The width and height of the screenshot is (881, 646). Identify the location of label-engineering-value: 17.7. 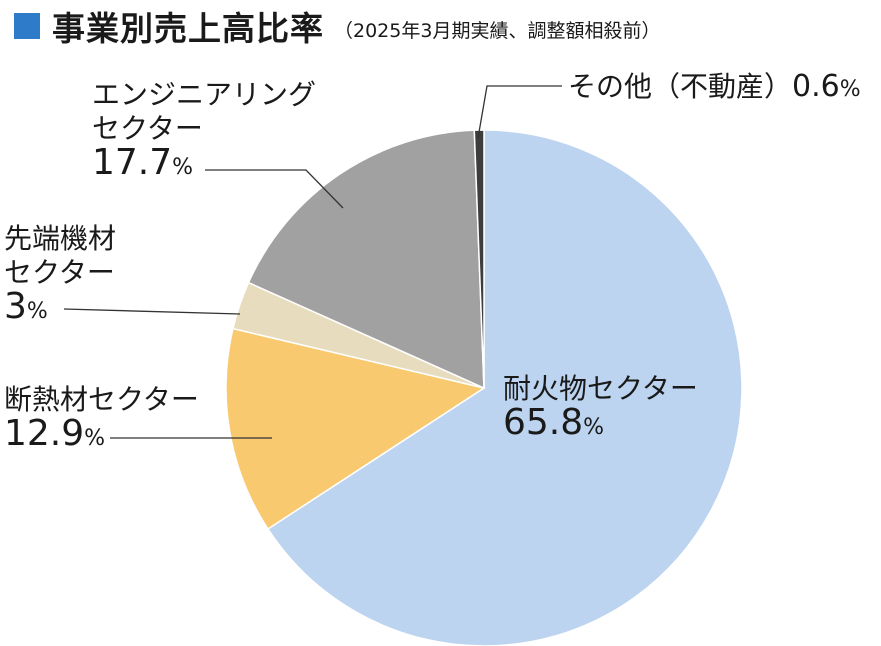
(132, 162).